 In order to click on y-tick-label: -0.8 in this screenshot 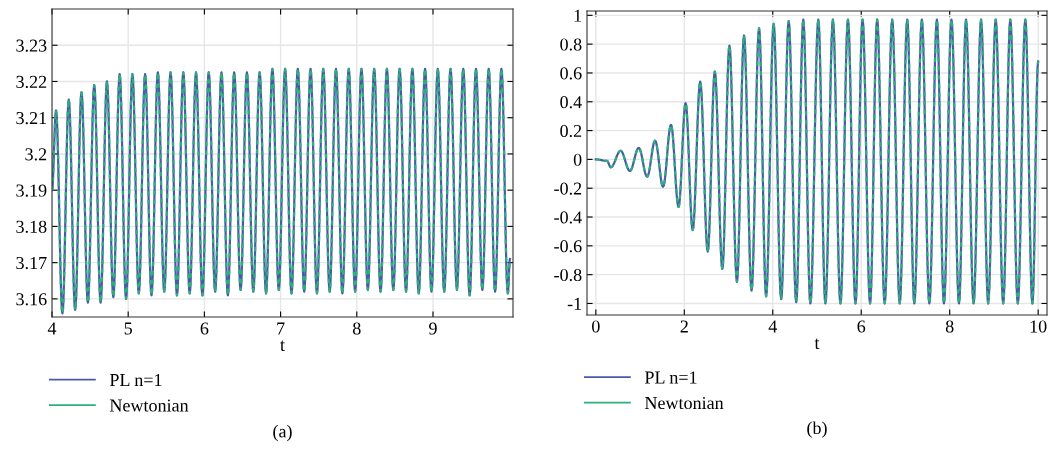, I will do `click(568, 275)`.